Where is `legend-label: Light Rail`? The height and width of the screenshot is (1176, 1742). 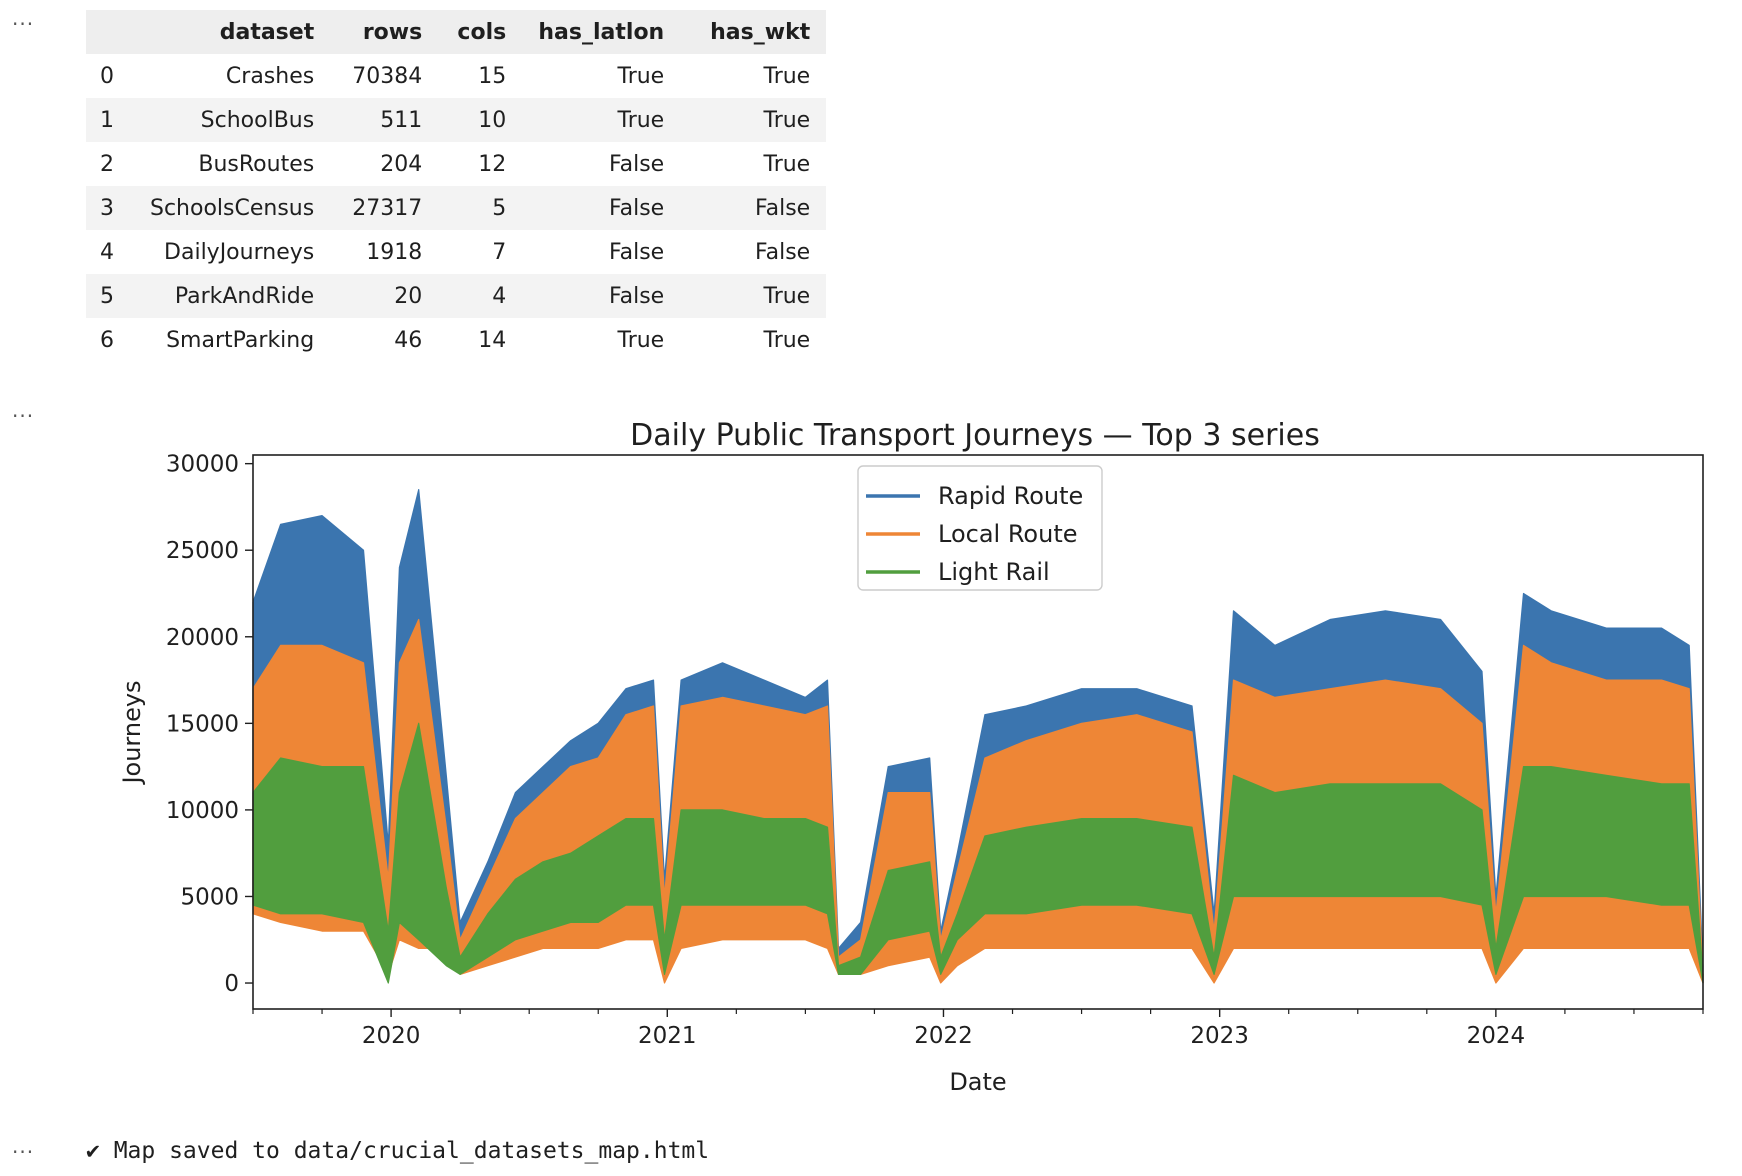
legend-label: Light Rail is located at coordinates (994, 572).